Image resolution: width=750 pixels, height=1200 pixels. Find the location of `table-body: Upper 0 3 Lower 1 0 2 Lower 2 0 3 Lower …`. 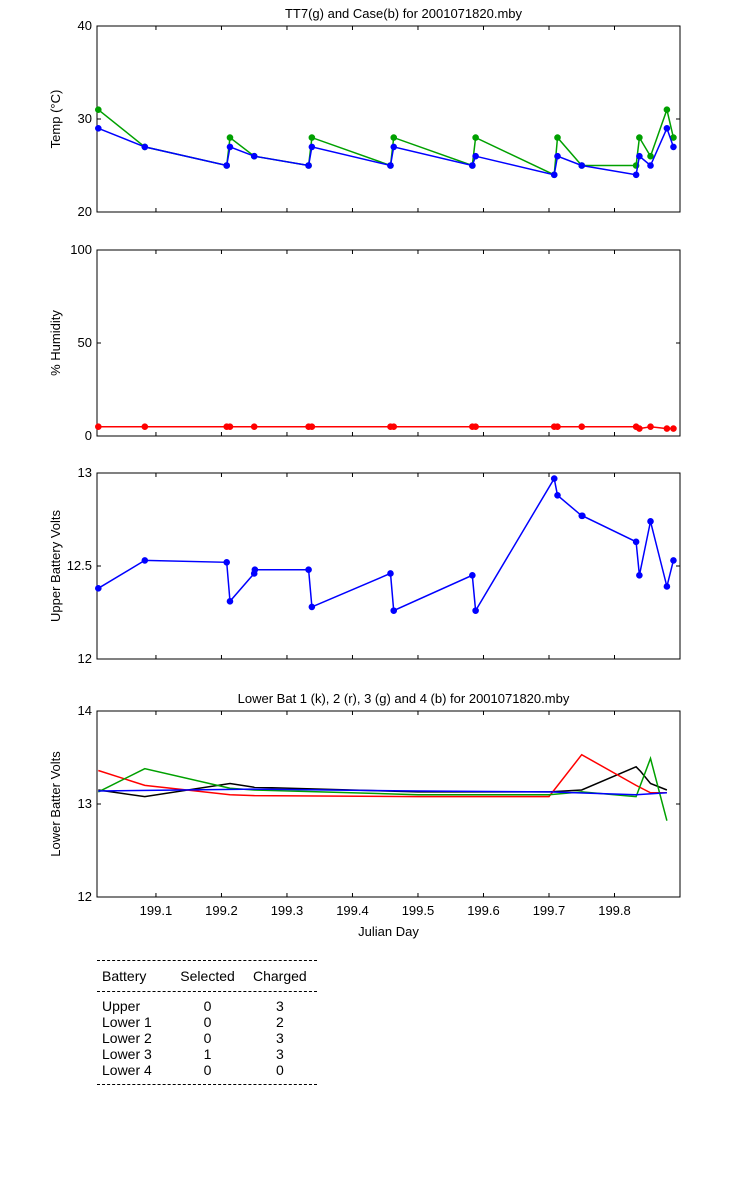

table-body: Upper 0 3 Lower 1 0 2 Lower 2 0 3 Lower … is located at coordinates (207, 1038).